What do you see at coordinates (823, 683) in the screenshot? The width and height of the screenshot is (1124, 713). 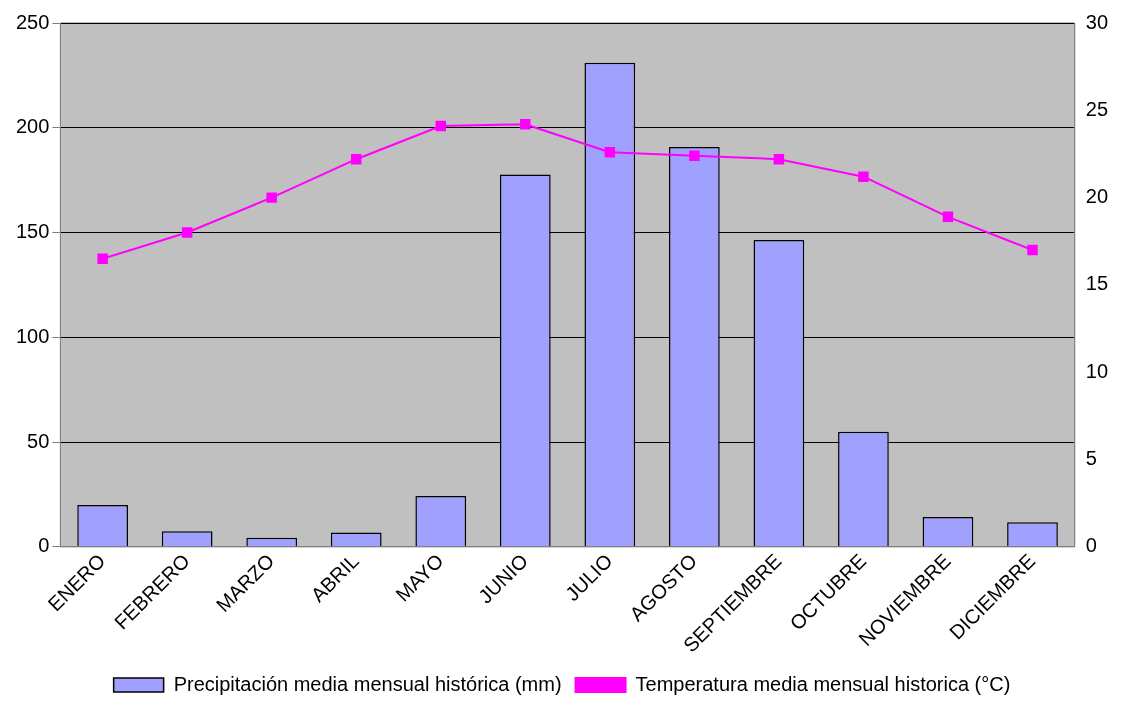 I see `legend-label: Temperatura media mensual historica (°C)` at bounding box center [823, 683].